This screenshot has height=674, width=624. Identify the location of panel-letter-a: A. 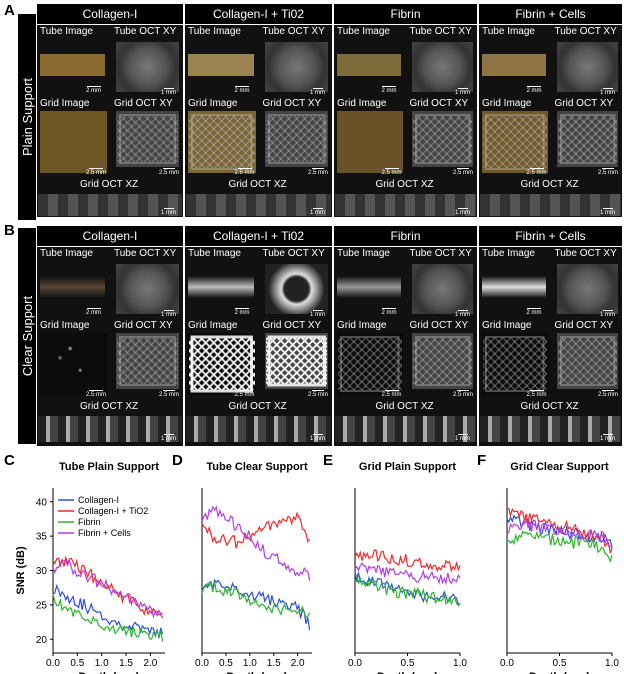
(9, 10).